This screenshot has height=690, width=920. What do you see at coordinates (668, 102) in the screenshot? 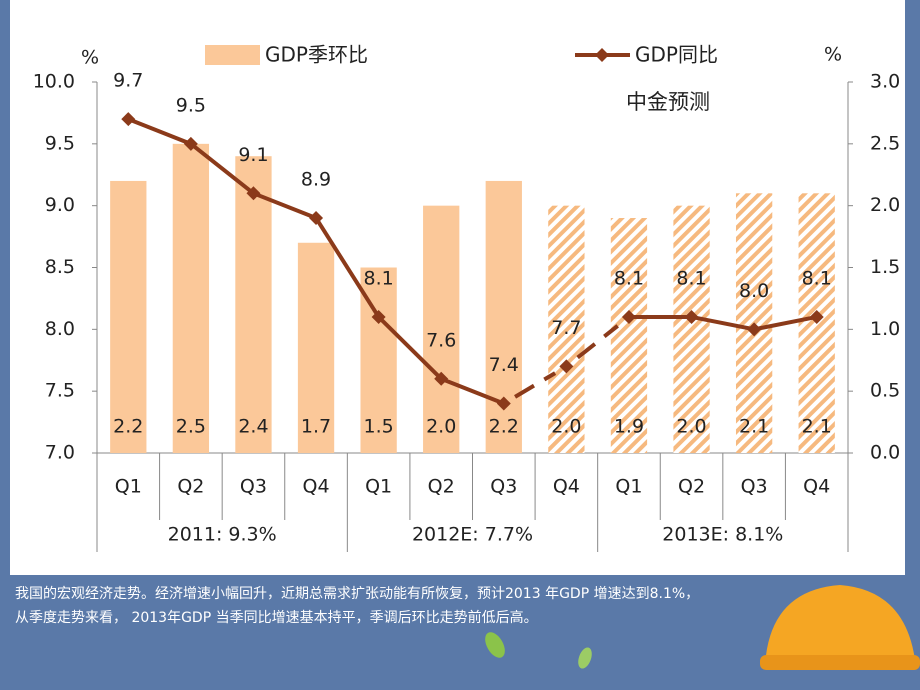
I see `annotation: 中金预测` at bounding box center [668, 102].